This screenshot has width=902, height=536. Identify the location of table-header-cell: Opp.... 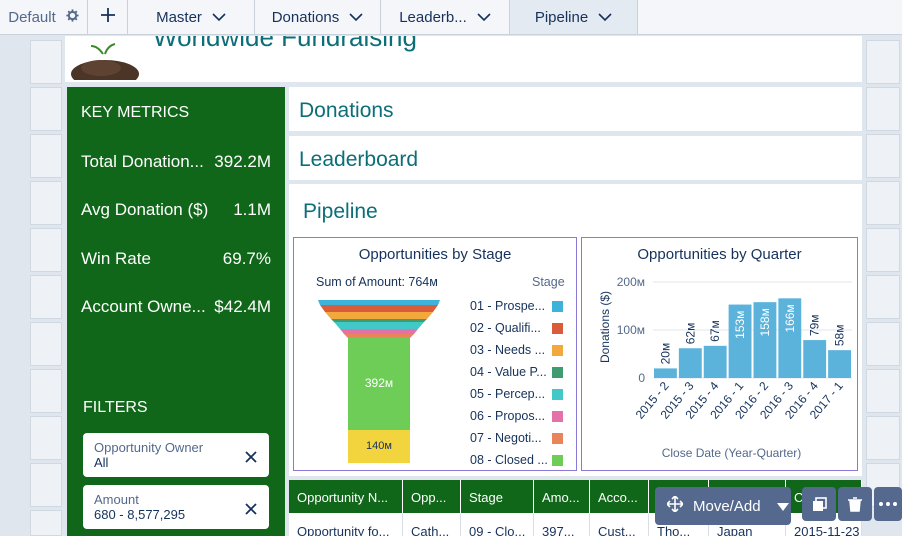
(432, 496).